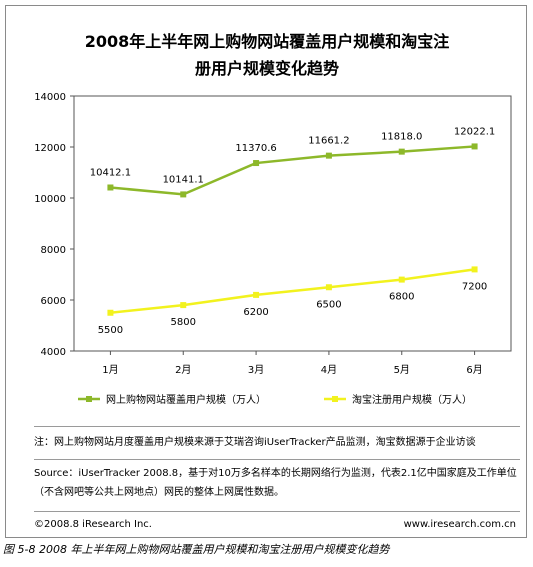 The image size is (533, 567). Describe the element at coordinates (183, 179) in the screenshot. I see `series-1-data-label: 10141.1` at that location.